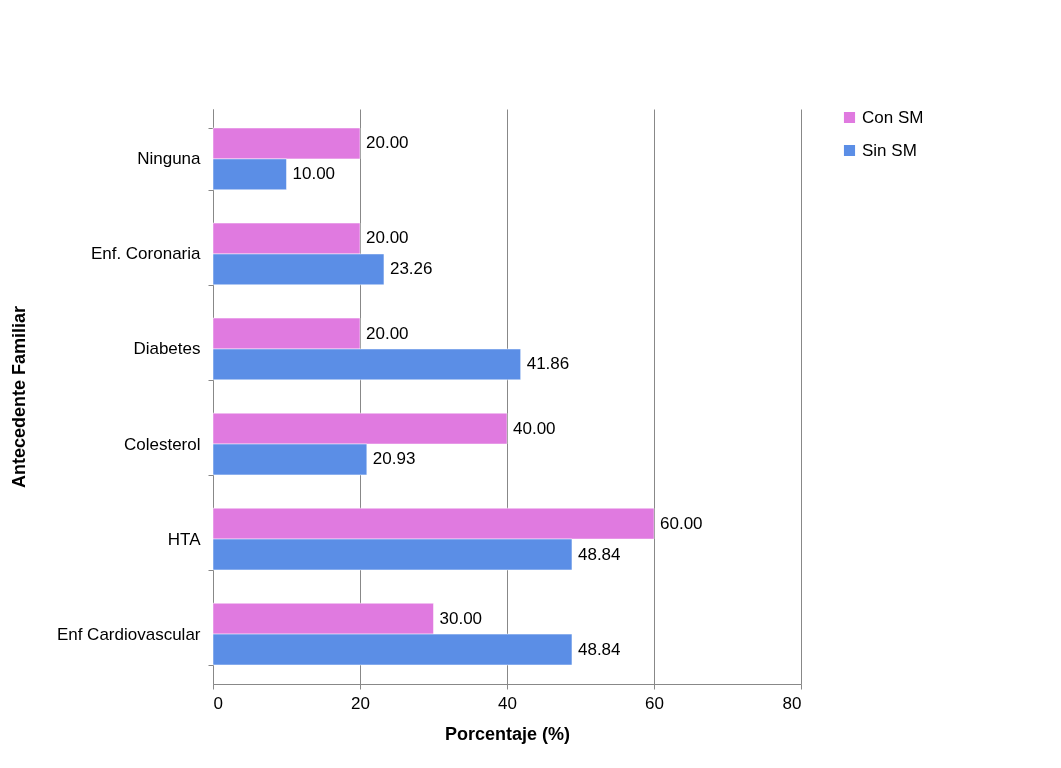  Describe the element at coordinates (893, 117) in the screenshot. I see `legend-label: Con SM` at that location.